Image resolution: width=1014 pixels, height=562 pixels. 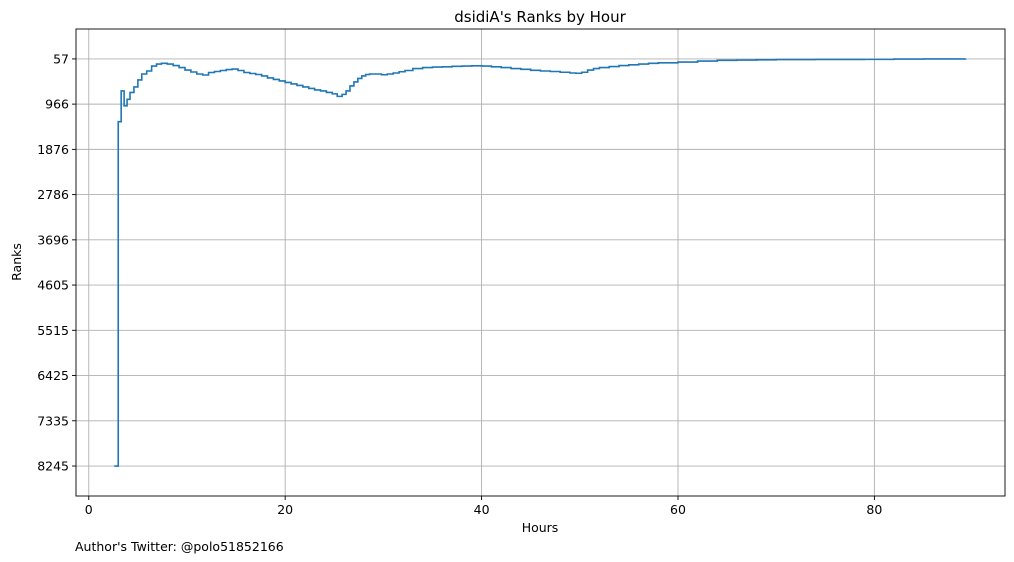 What do you see at coordinates (53, 149) in the screenshot?
I see `y-tick-label: 1876` at bounding box center [53, 149].